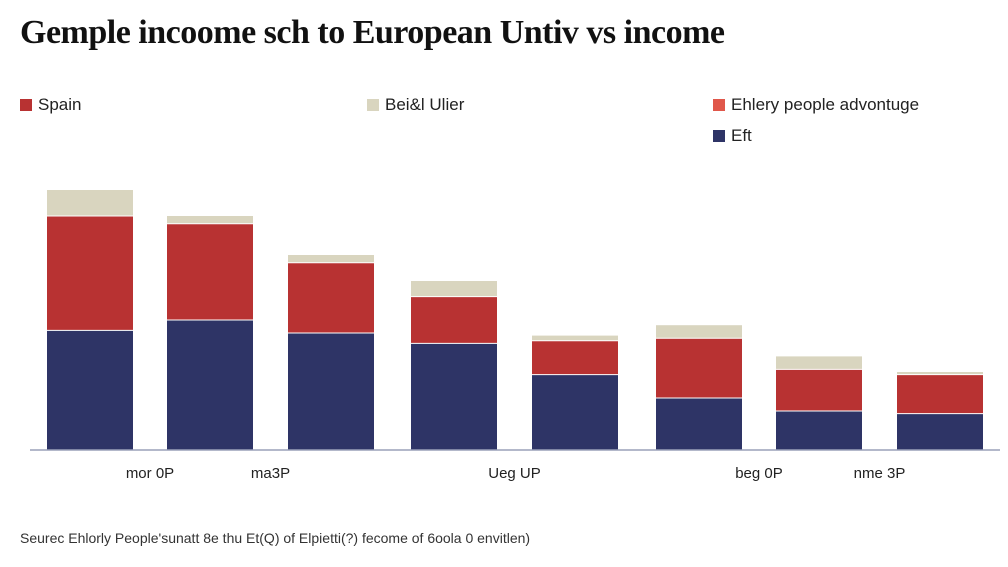 This screenshot has width=1008, height=567. Describe the element at coordinates (331, 297) in the screenshot. I see `bar-3-segment-spain` at that location.